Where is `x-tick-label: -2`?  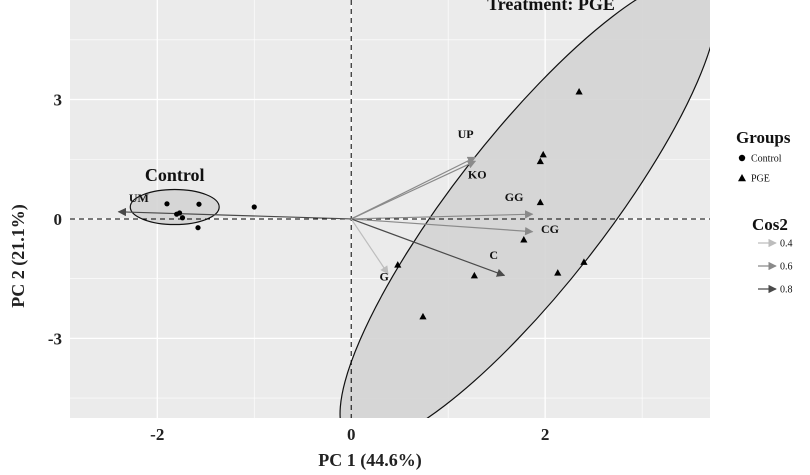 x-tick-label: -2 is located at coordinates (157, 434).